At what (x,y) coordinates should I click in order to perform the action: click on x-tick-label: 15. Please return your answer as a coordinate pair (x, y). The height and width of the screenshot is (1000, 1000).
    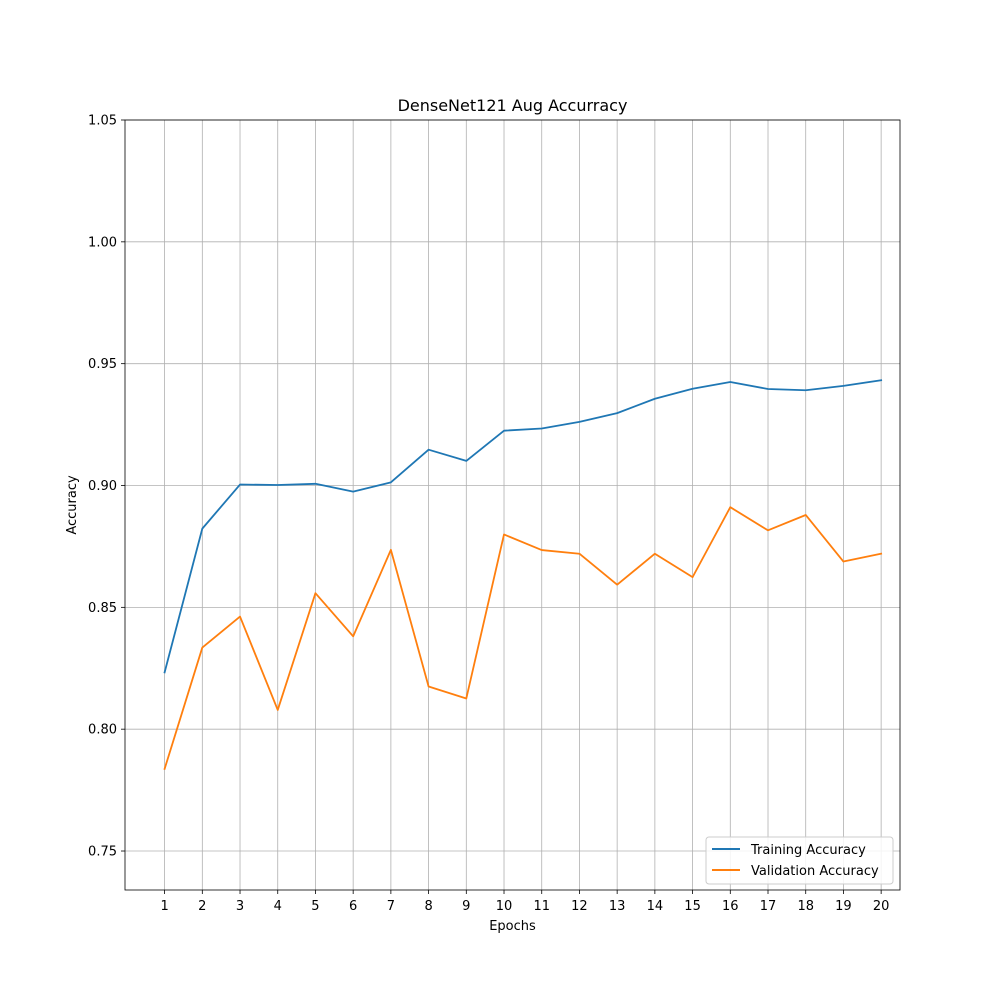
    Looking at the image, I should click on (692, 906).